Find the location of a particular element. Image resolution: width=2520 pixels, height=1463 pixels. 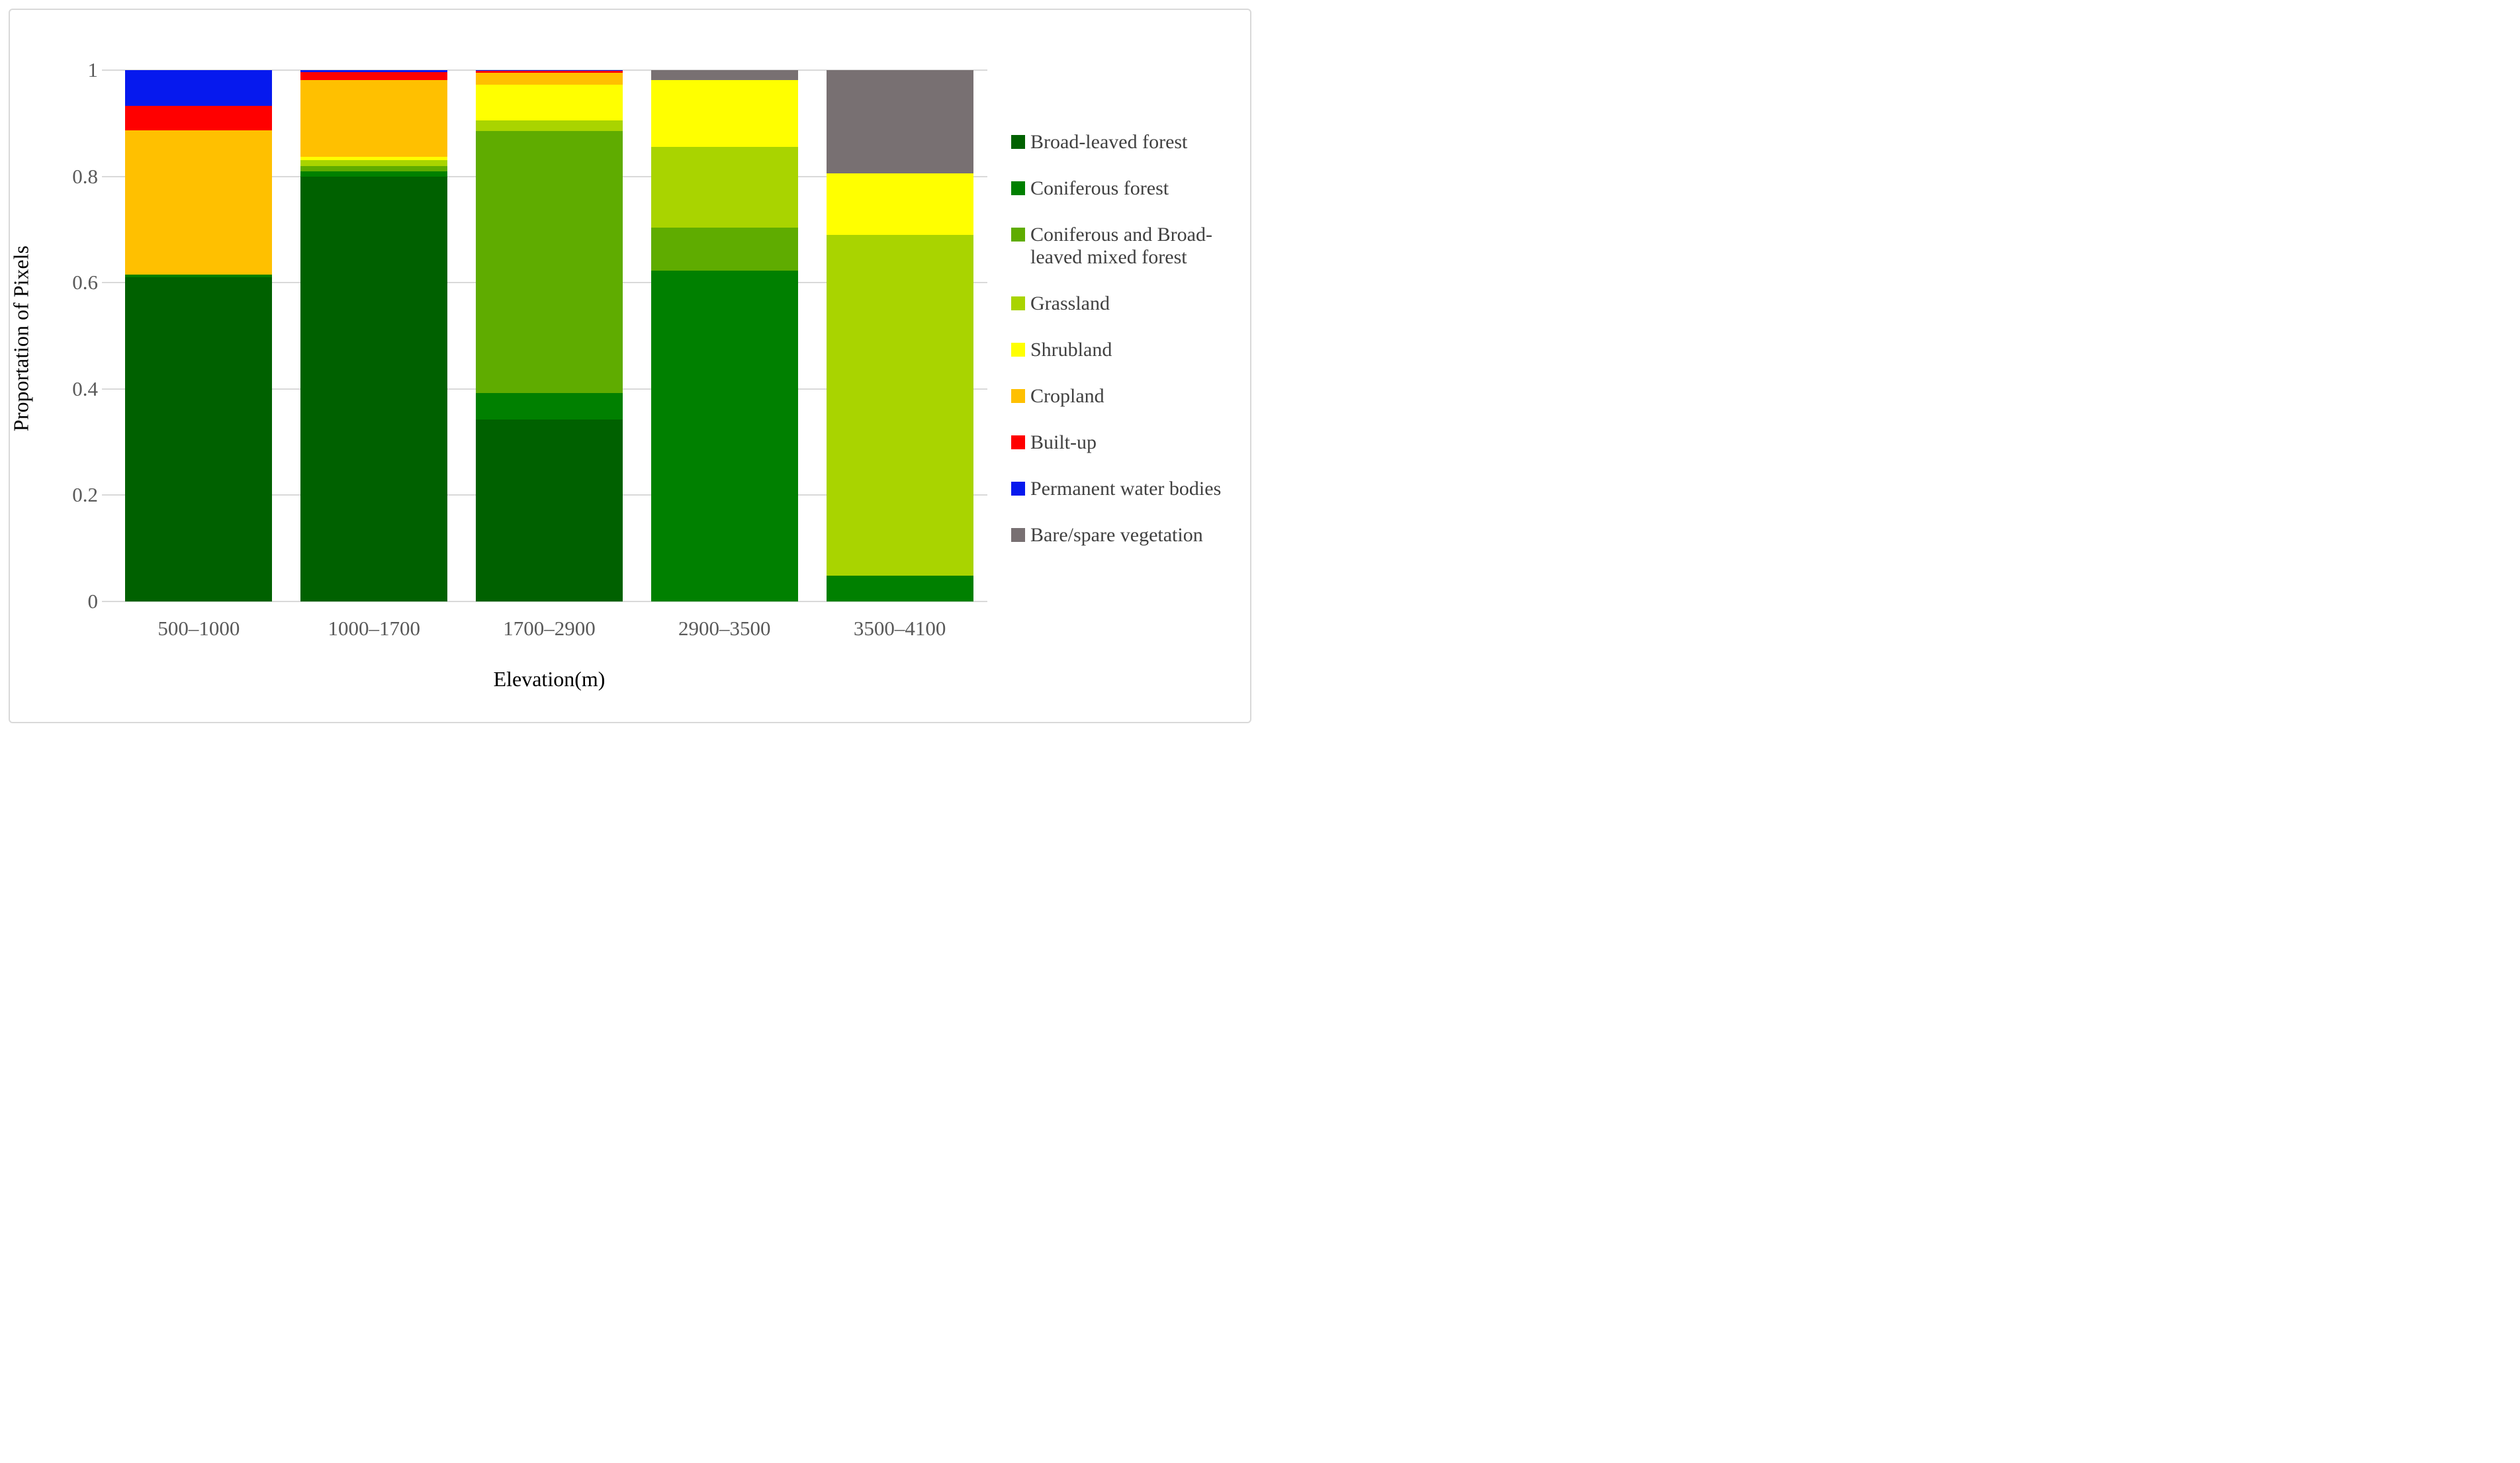

x-tick-label: 500–1000 is located at coordinates (199, 628).